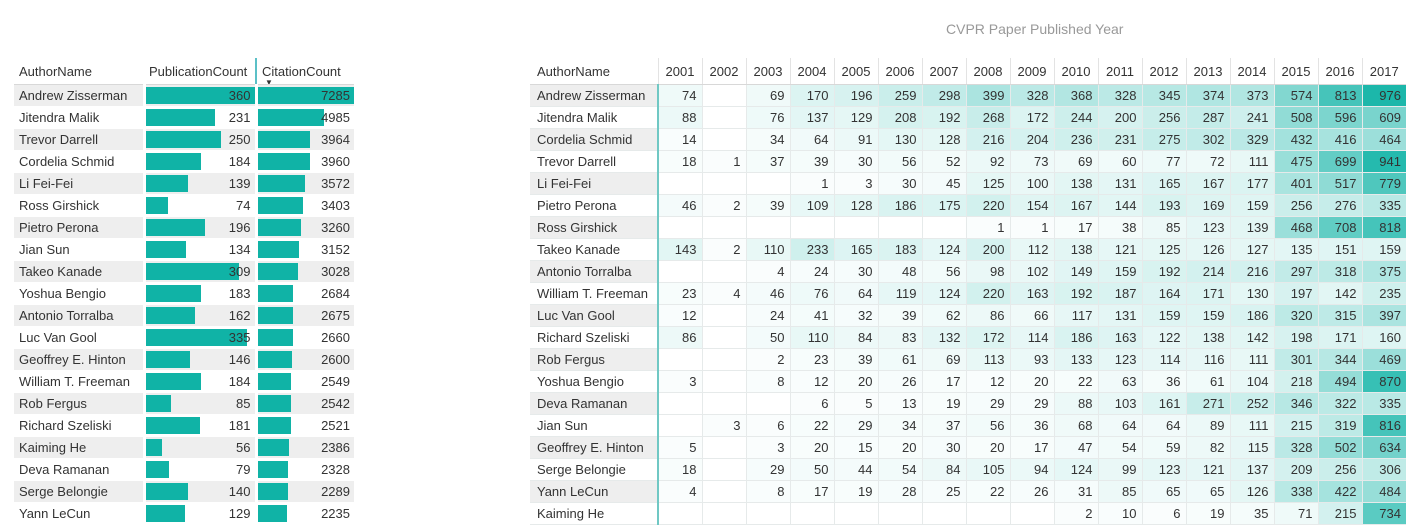  What do you see at coordinates (184, 227) in the screenshot?
I see `table-row: Pietro Perona 196 3260` at bounding box center [184, 227].